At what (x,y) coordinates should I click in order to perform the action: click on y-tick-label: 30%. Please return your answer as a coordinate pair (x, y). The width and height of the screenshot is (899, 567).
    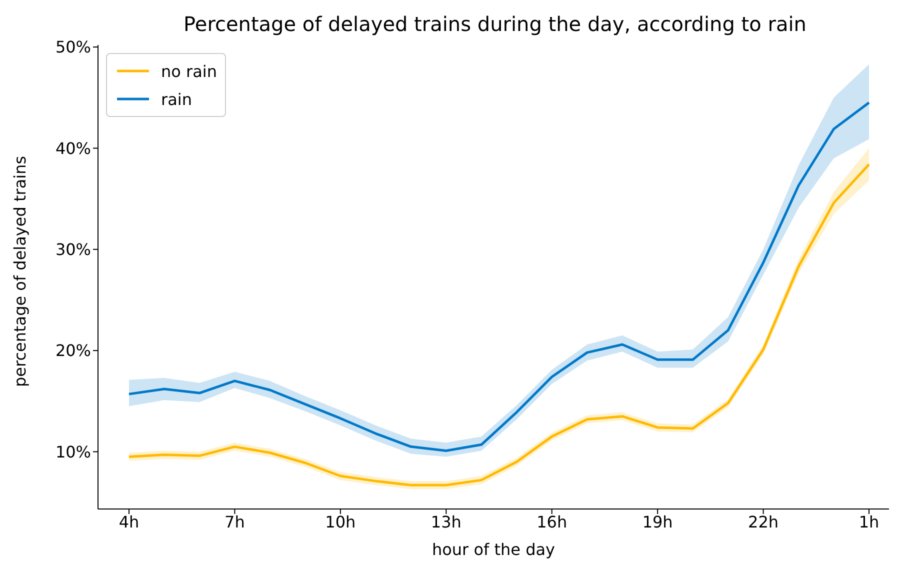
    Looking at the image, I should click on (73, 250).